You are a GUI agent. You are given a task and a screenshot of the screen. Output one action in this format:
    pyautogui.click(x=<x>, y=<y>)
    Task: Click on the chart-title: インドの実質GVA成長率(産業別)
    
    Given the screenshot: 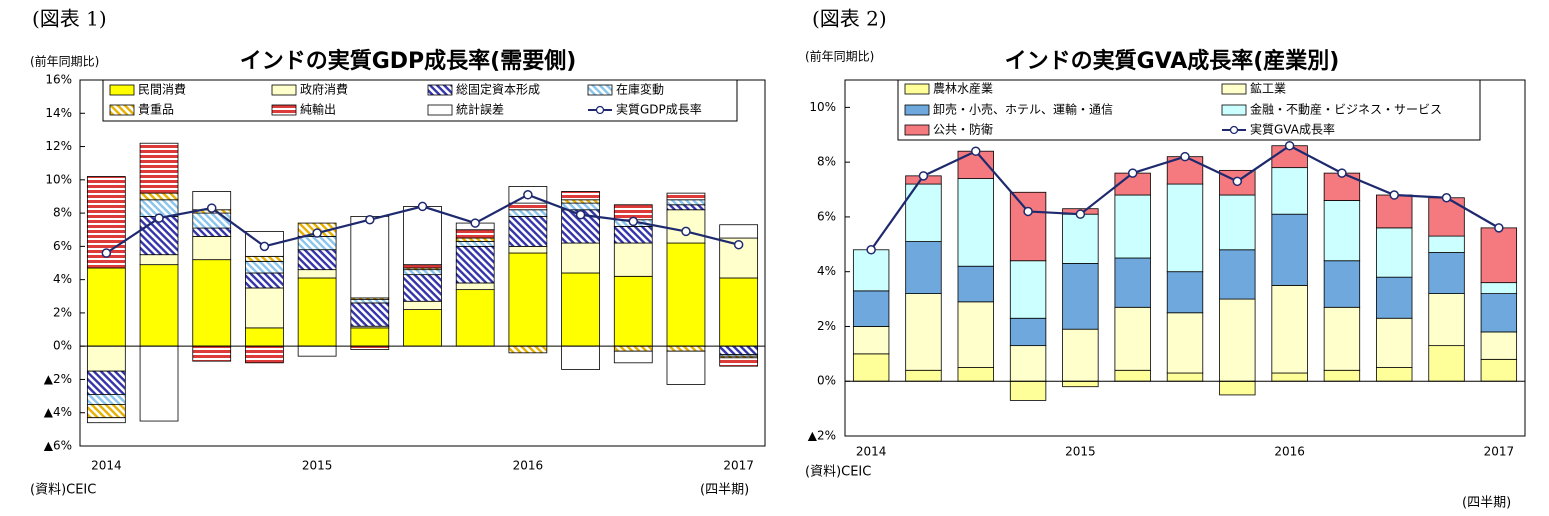 What is the action you would take?
    pyautogui.click(x=1172, y=61)
    